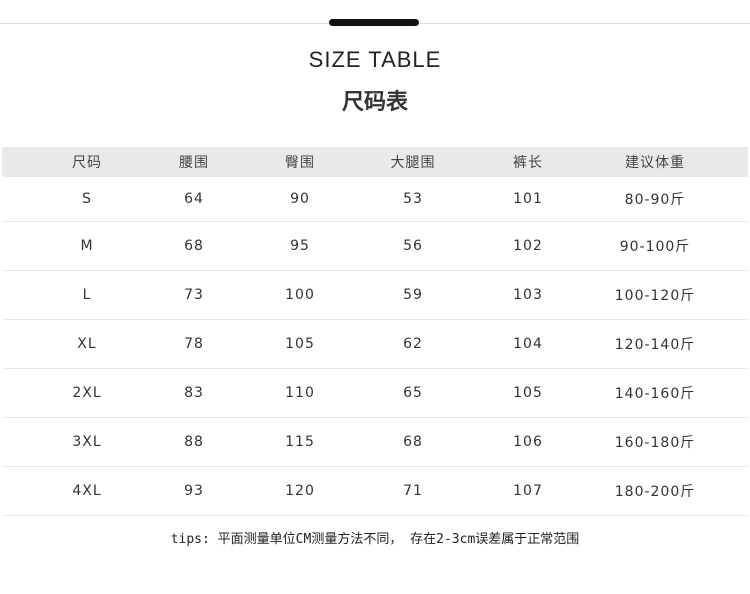  What do you see at coordinates (528, 246) in the screenshot?
I see `table-cell: 102` at bounding box center [528, 246].